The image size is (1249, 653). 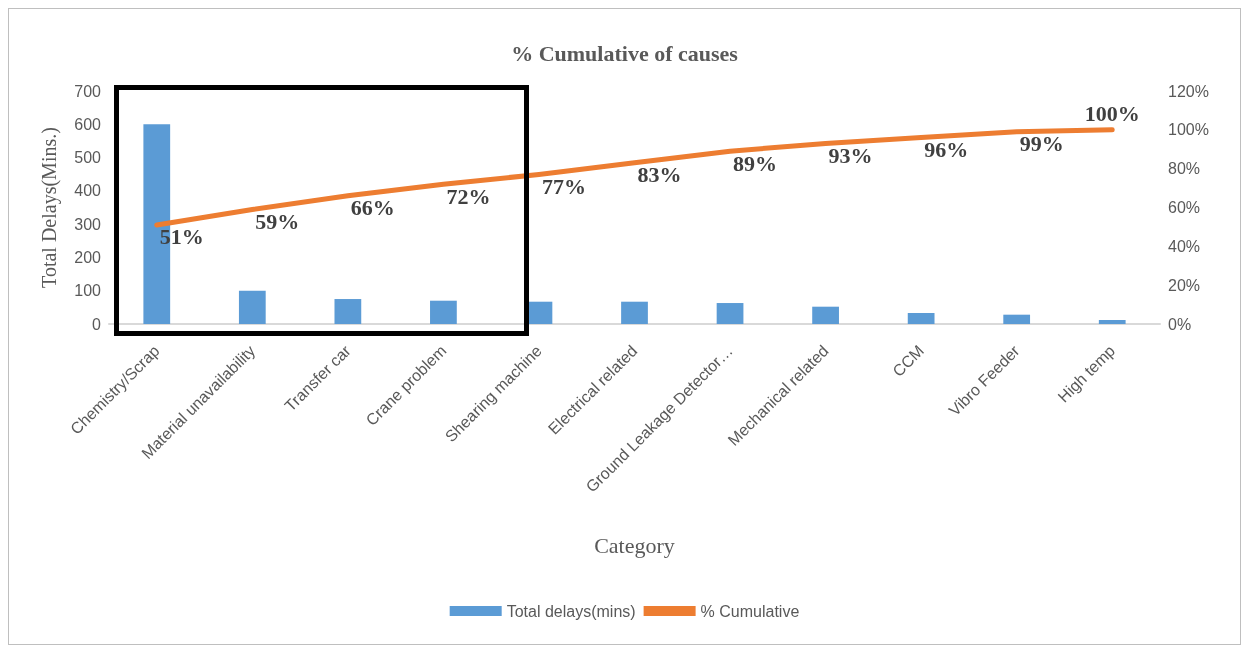 What do you see at coordinates (49, 207) in the screenshot?
I see `y-axis-title: Total Delays(Mins.)` at bounding box center [49, 207].